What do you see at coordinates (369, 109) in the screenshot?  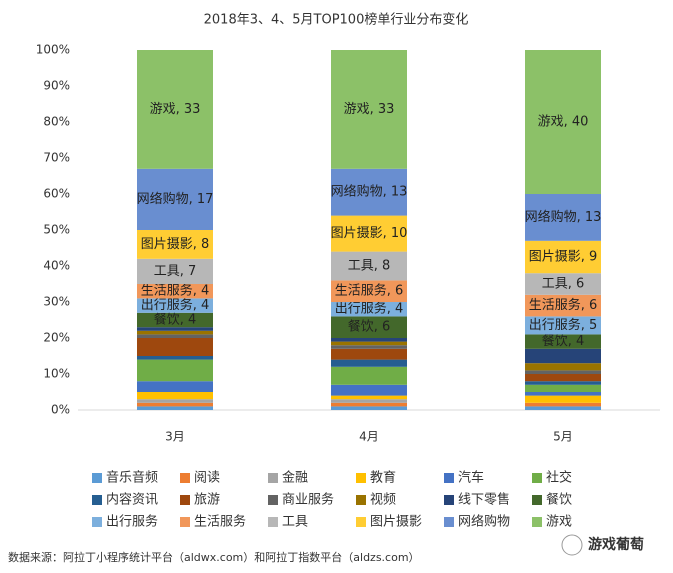 I see `data-label: 游戏, 33` at bounding box center [369, 109].